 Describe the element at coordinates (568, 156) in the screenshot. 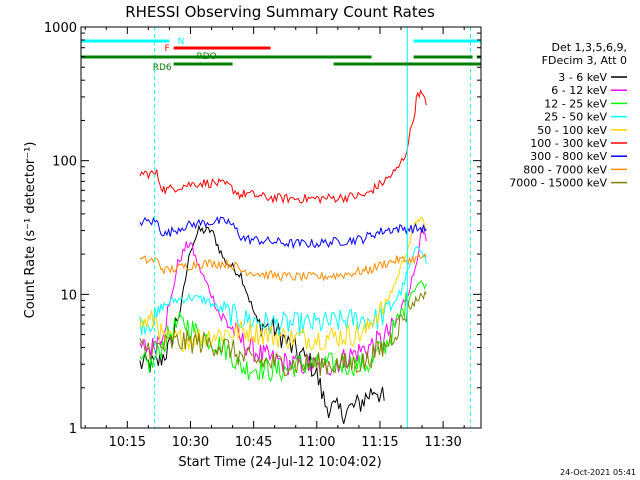

I see `legend-label: 300 - 800 keV` at that location.